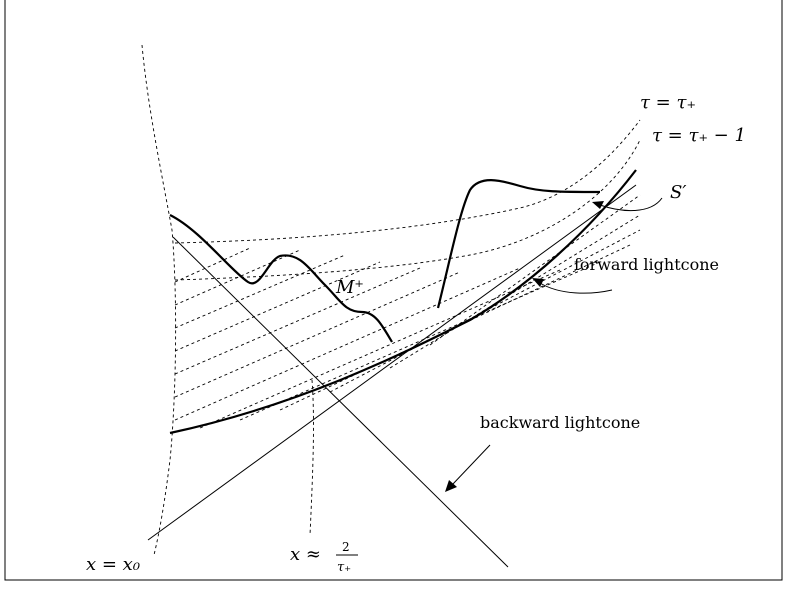 The height and width of the screenshot is (589, 785). What do you see at coordinates (311, 457) in the screenshot?
I see `x-approx-curve` at bounding box center [311, 457].